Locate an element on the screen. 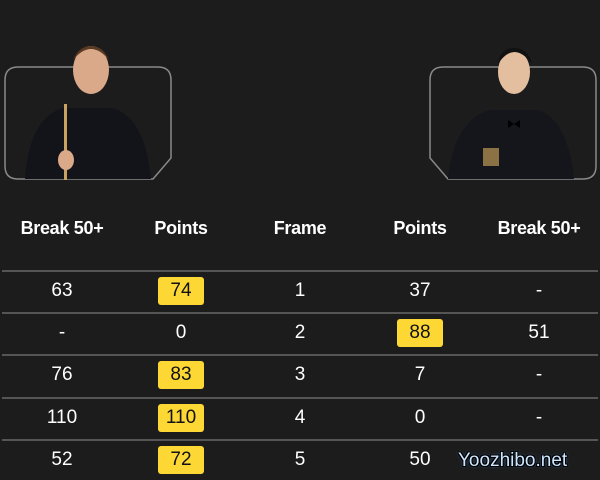 The width and height of the screenshot is (600, 480). cell-points2: 37 is located at coordinates (420, 291).